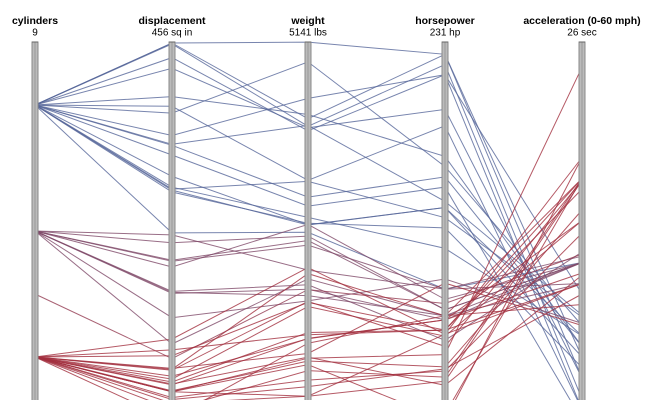 Image resolution: width=660 pixels, height=400 pixels. I want to click on axis-name: weight, so click(307, 21).